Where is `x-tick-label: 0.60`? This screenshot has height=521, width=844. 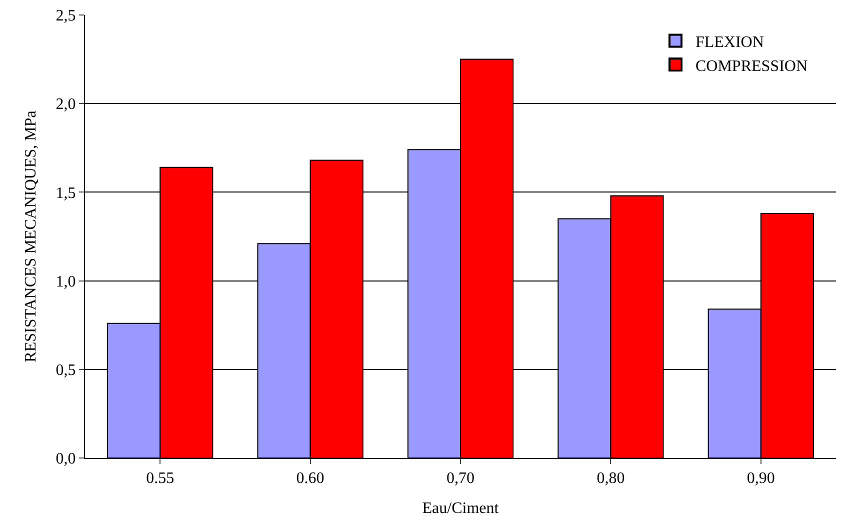 x-tick-label: 0.60 is located at coordinates (310, 479).